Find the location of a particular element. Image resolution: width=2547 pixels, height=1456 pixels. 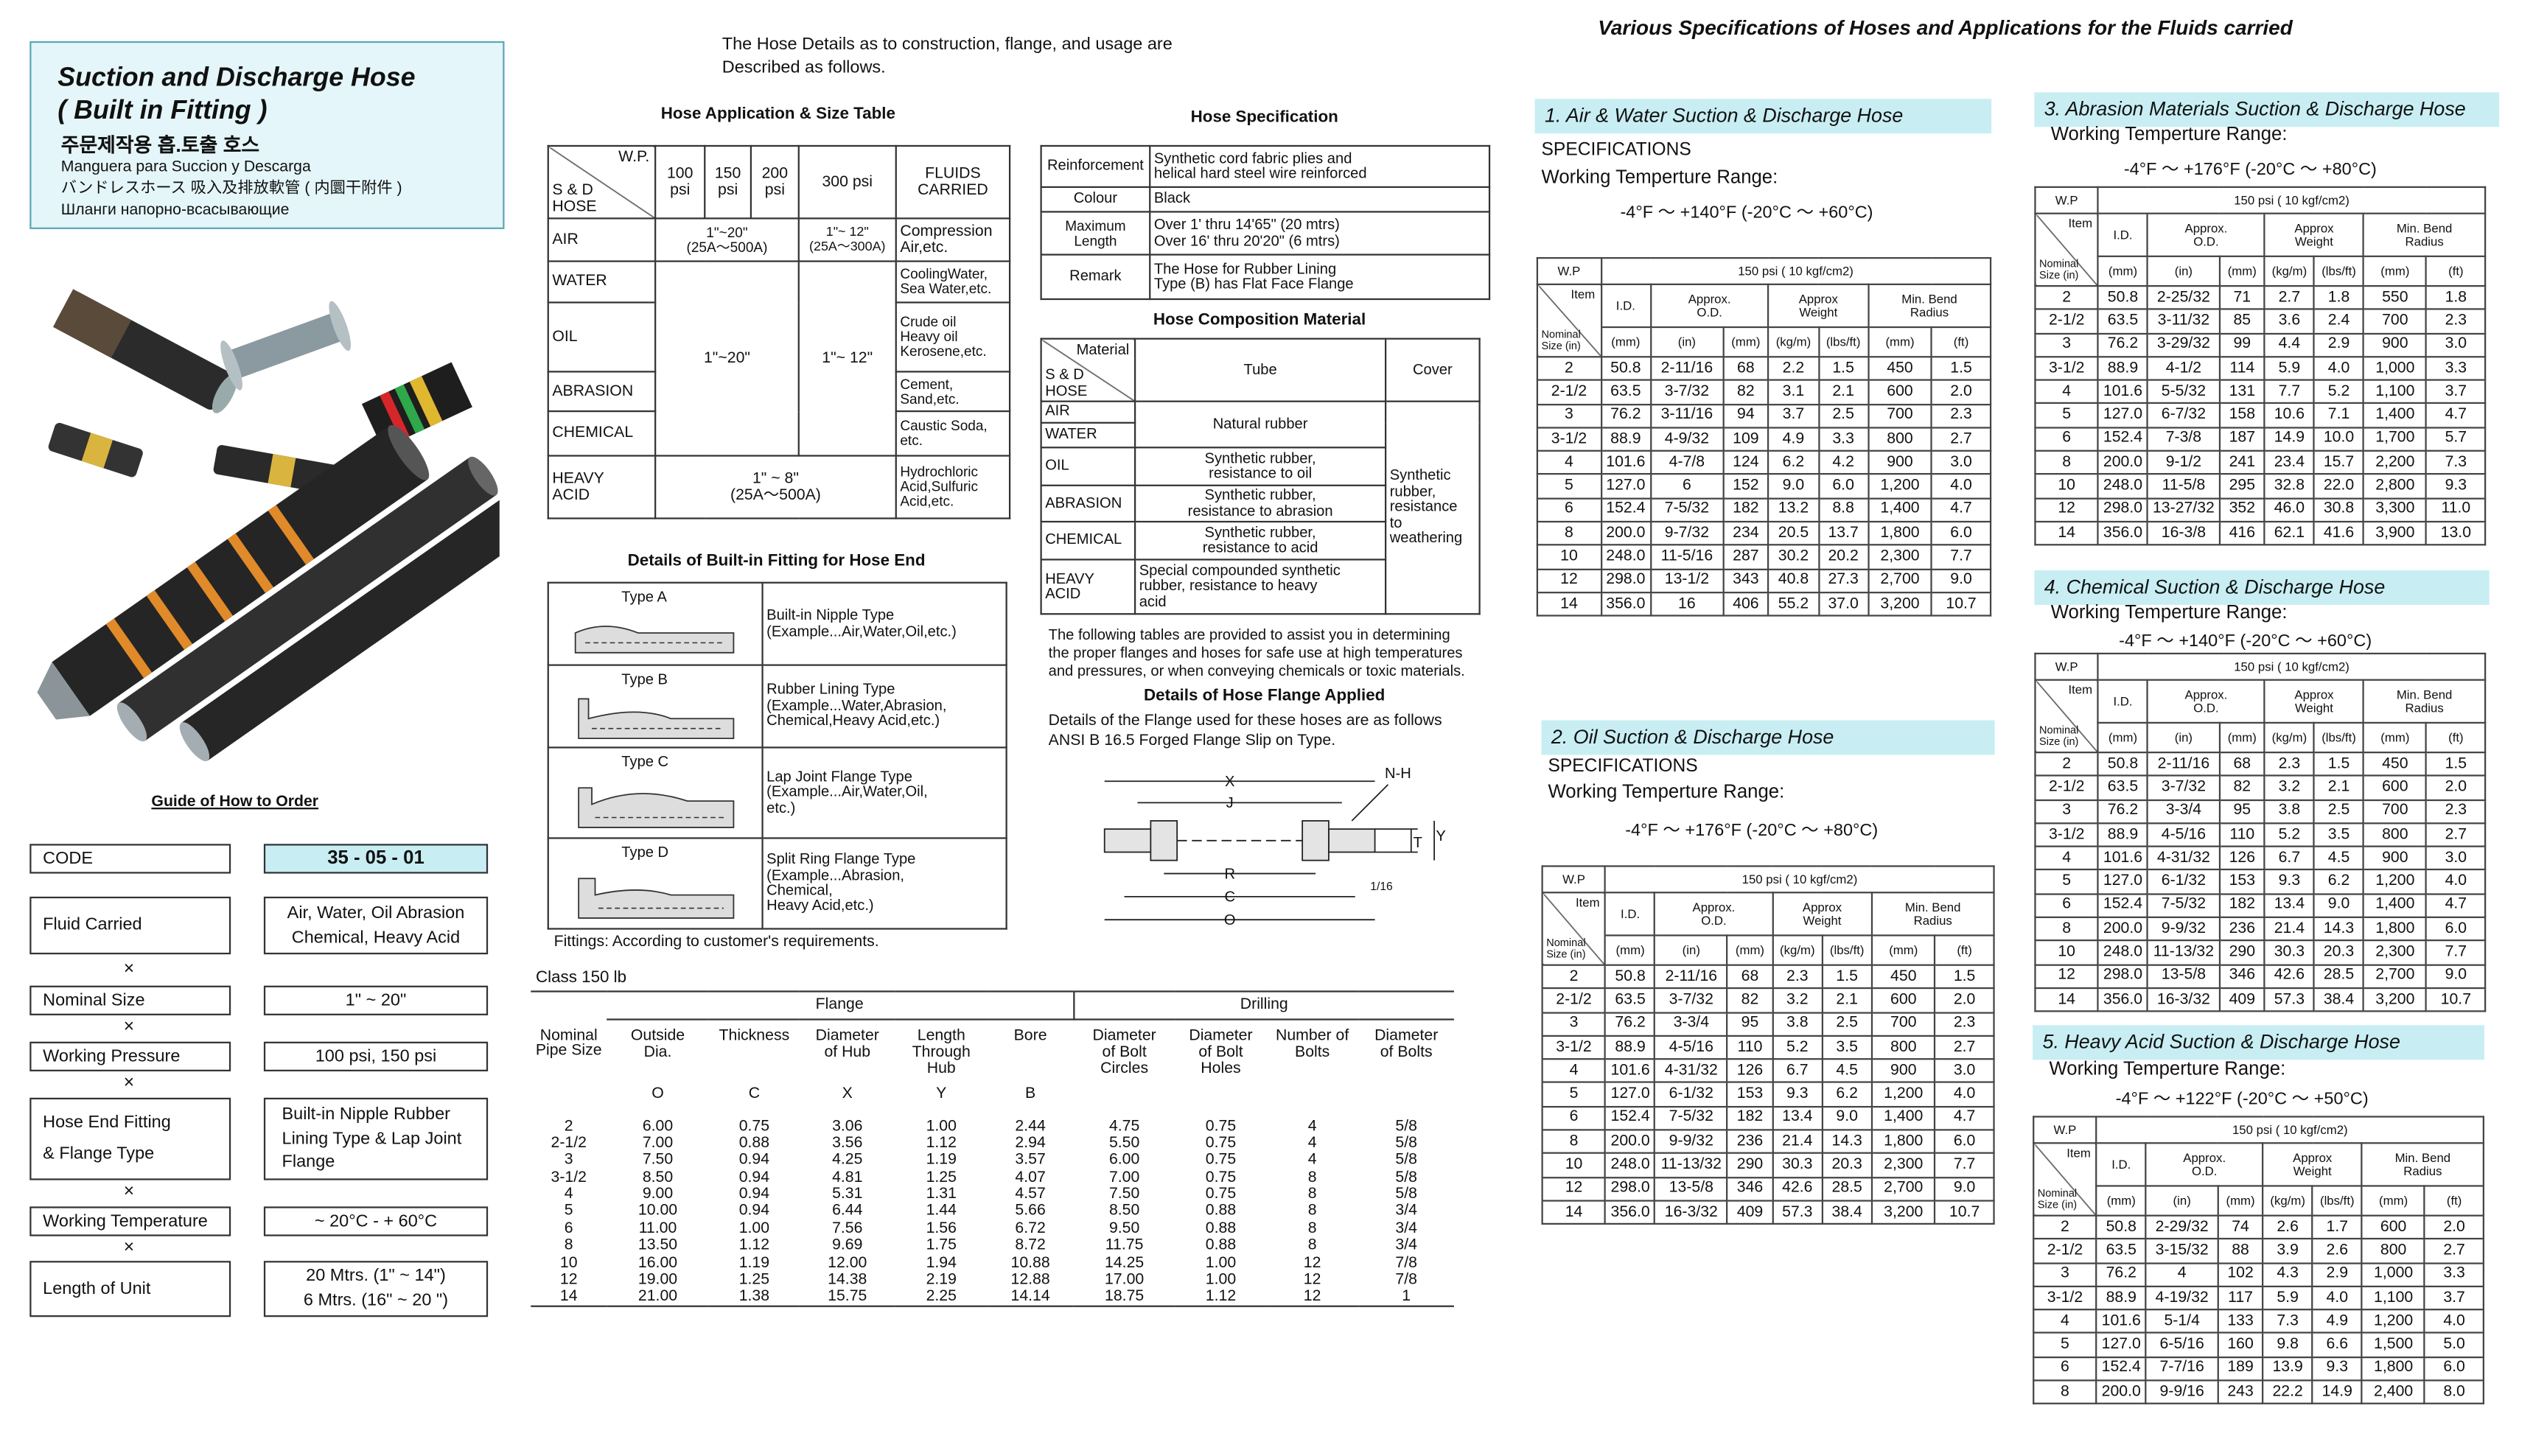

data-row: 14 356.0 16-3/32 409 57.3 38.4 3,200 10.7 is located at coordinates (2260, 1000).